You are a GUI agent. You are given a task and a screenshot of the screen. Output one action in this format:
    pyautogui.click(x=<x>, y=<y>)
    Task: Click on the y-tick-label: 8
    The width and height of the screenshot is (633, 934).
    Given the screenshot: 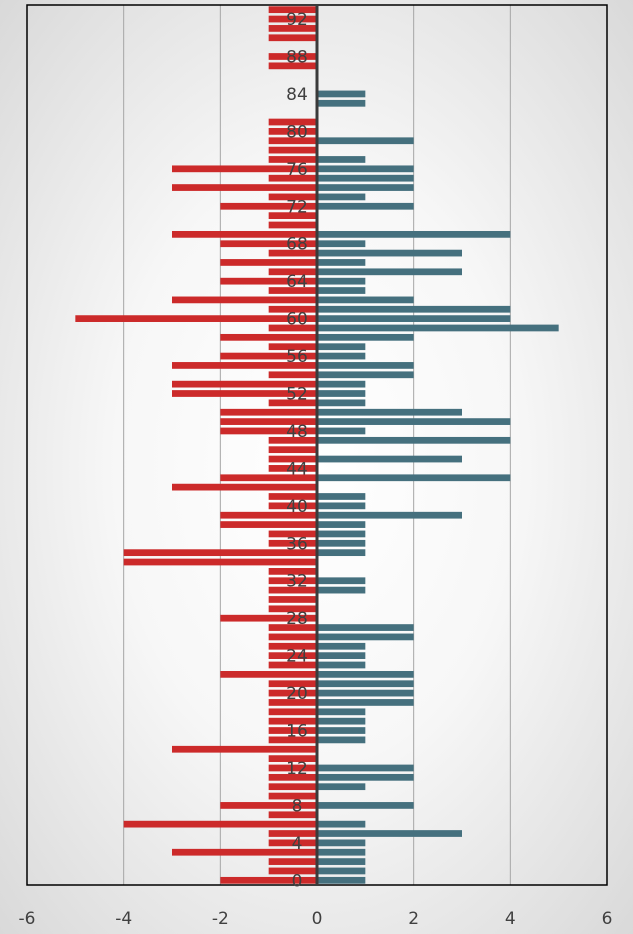 What is the action you would take?
    pyautogui.click(x=297, y=806)
    